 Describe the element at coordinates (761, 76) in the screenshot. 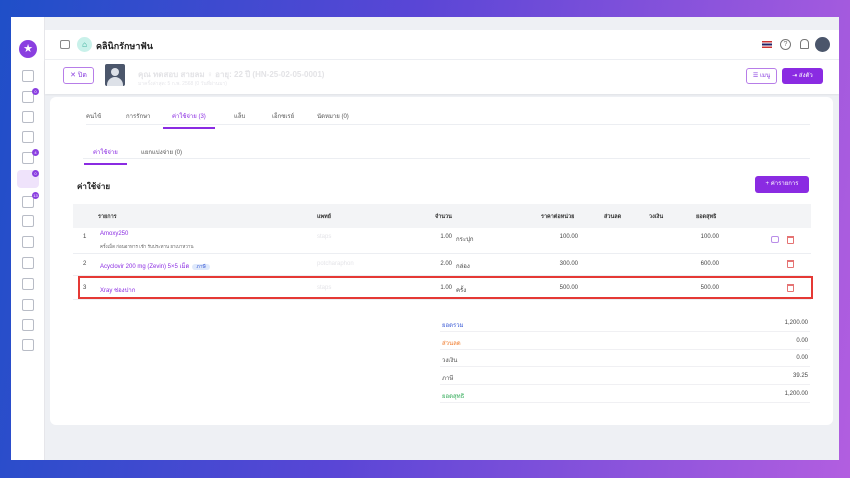

I see `menu-button: ☰ เมนู` at that location.